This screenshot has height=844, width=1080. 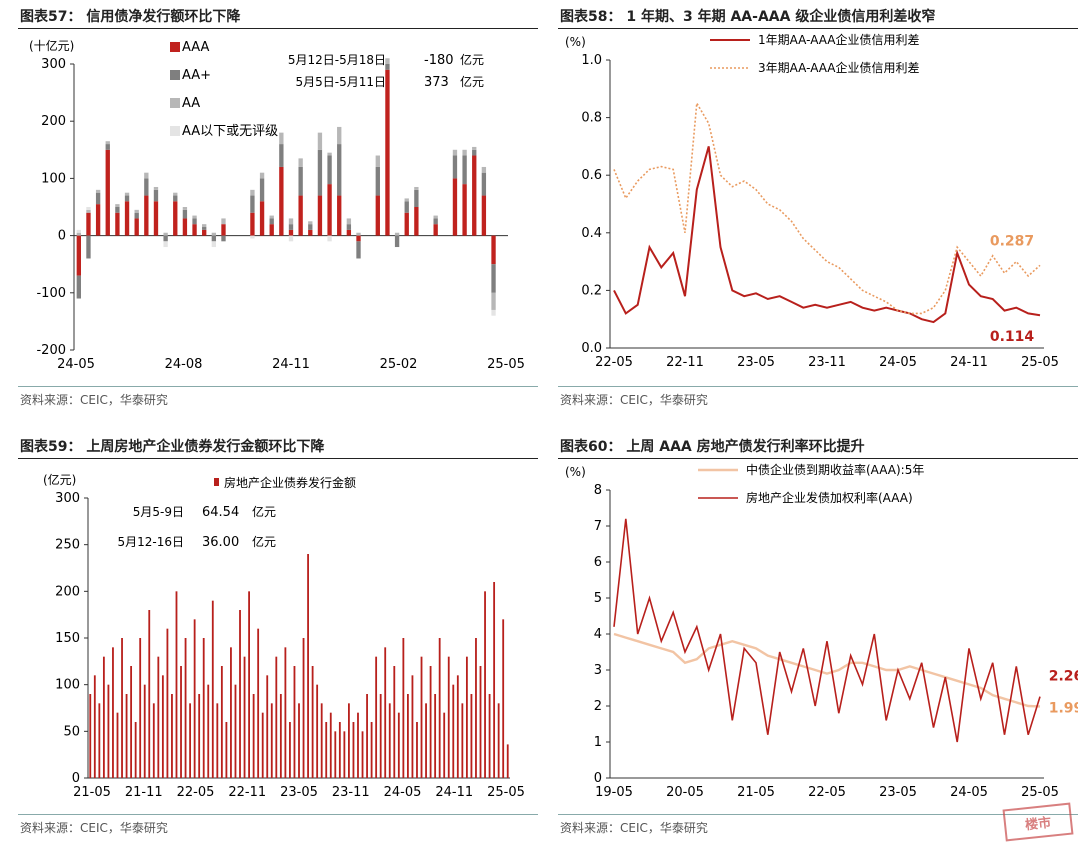 What do you see at coordinates (591, 175) in the screenshot?
I see `y-tick-label: 0.6` at bounding box center [591, 175].